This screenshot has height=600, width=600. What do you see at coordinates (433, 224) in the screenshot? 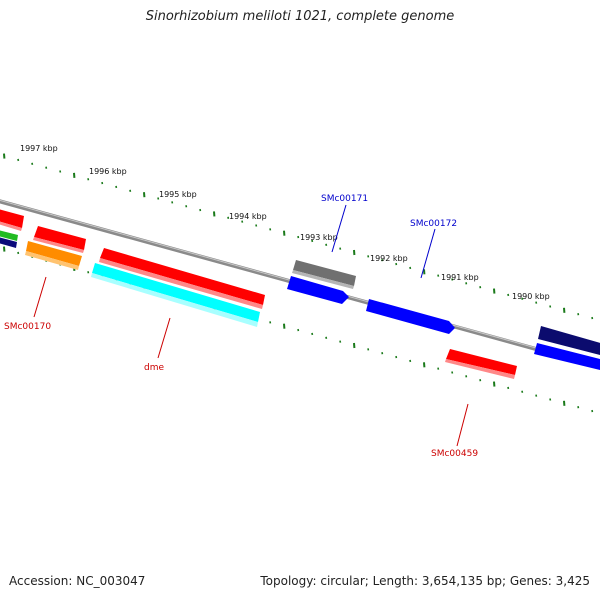
I see `label-smc00172: SMc00172` at bounding box center [433, 224].